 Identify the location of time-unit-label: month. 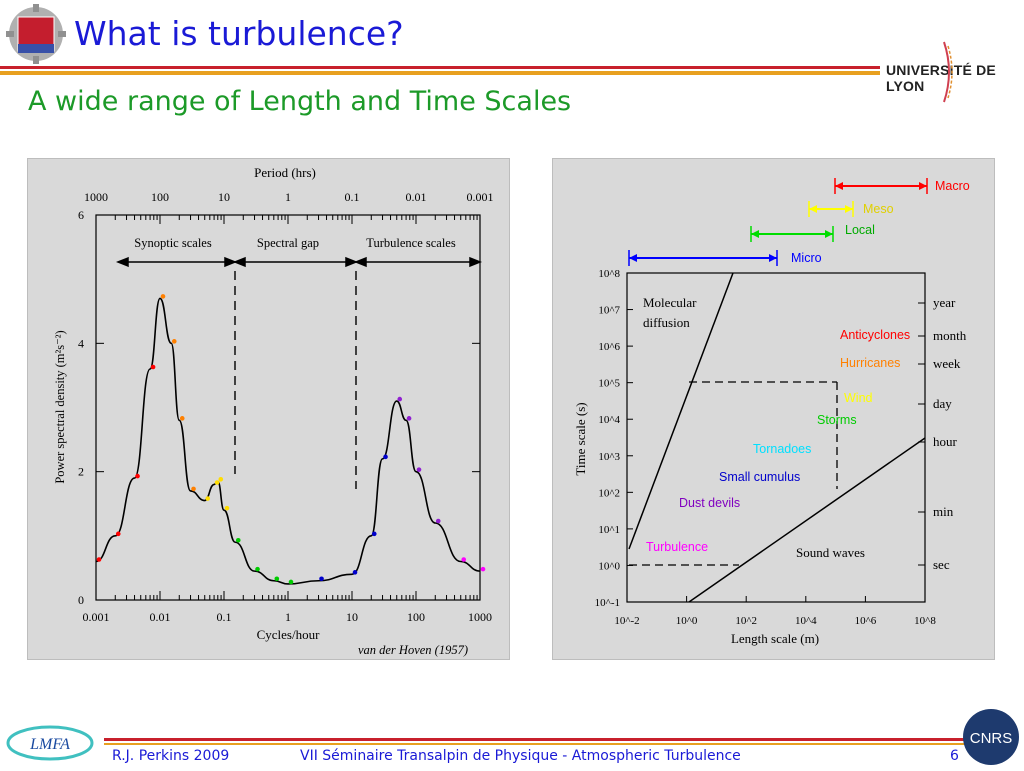
(950, 335).